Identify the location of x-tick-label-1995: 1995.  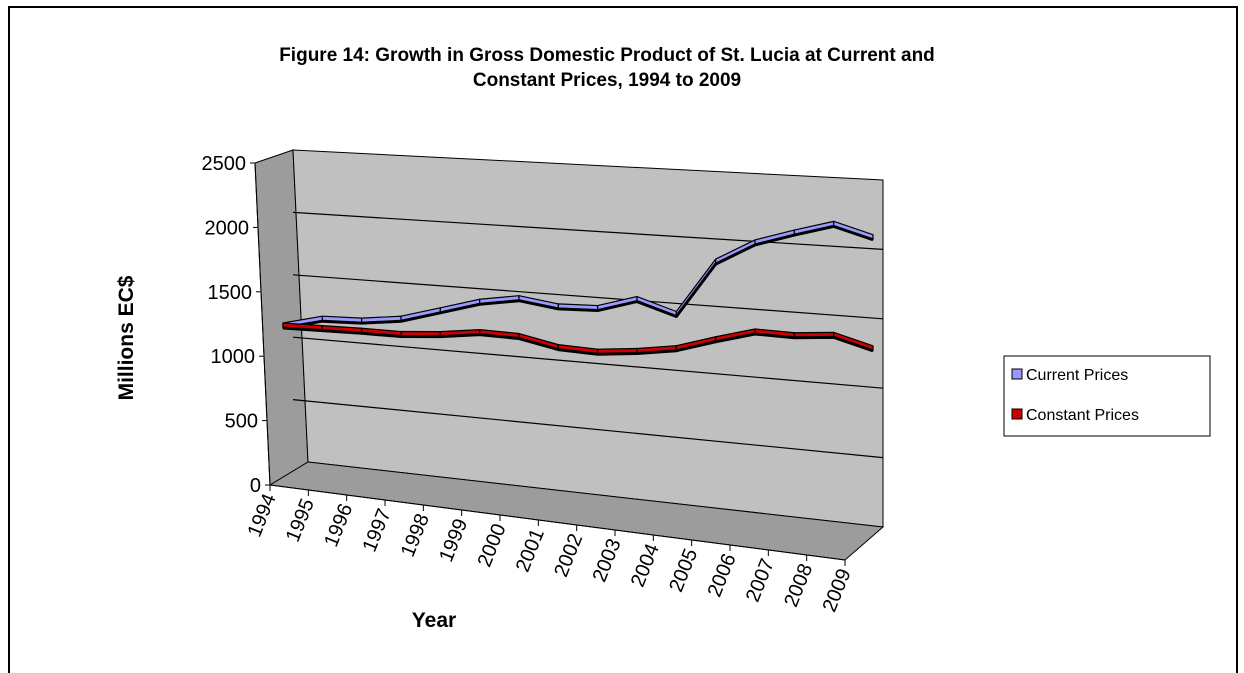
(300, 521).